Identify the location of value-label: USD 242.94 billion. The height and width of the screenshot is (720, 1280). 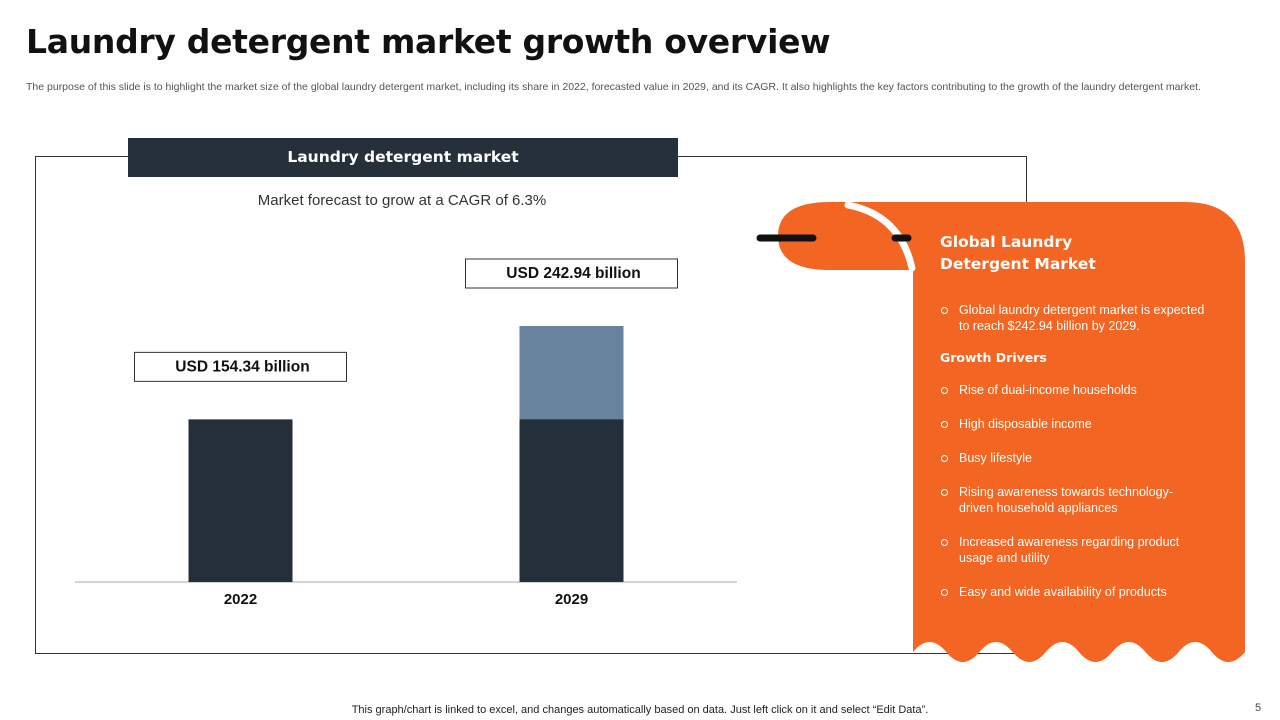
(573, 273).